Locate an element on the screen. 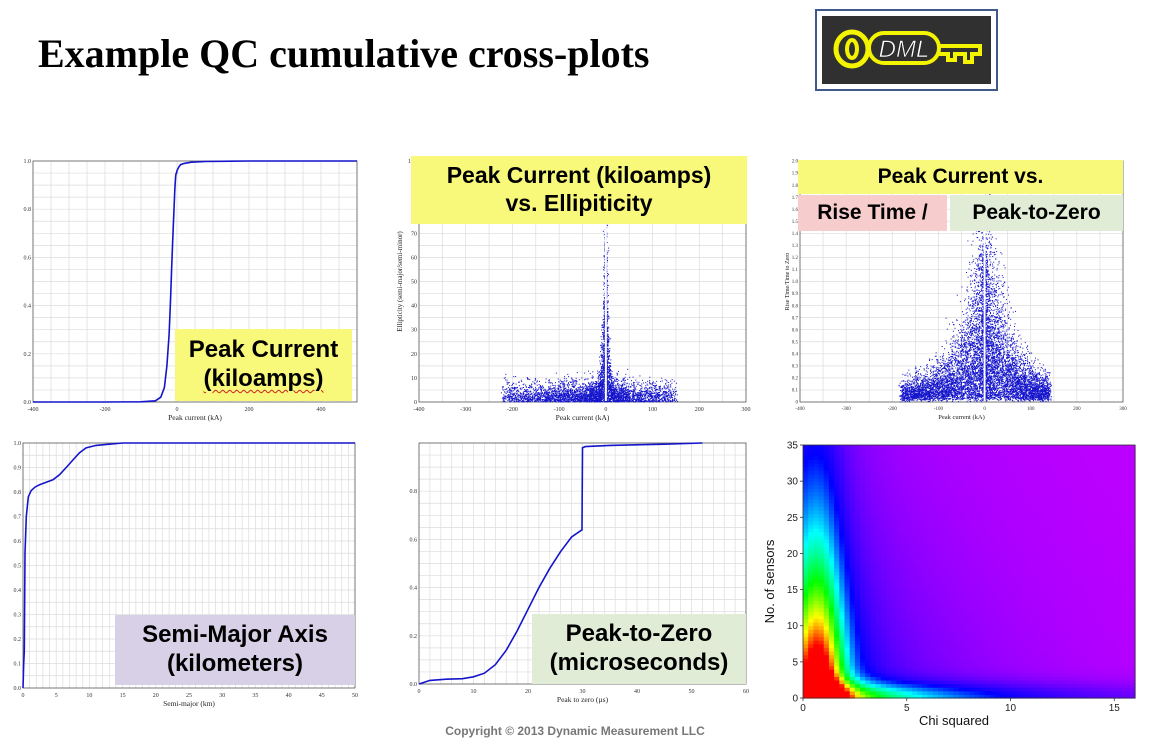  y-tick-label: 40 is located at coordinates (414, 307).